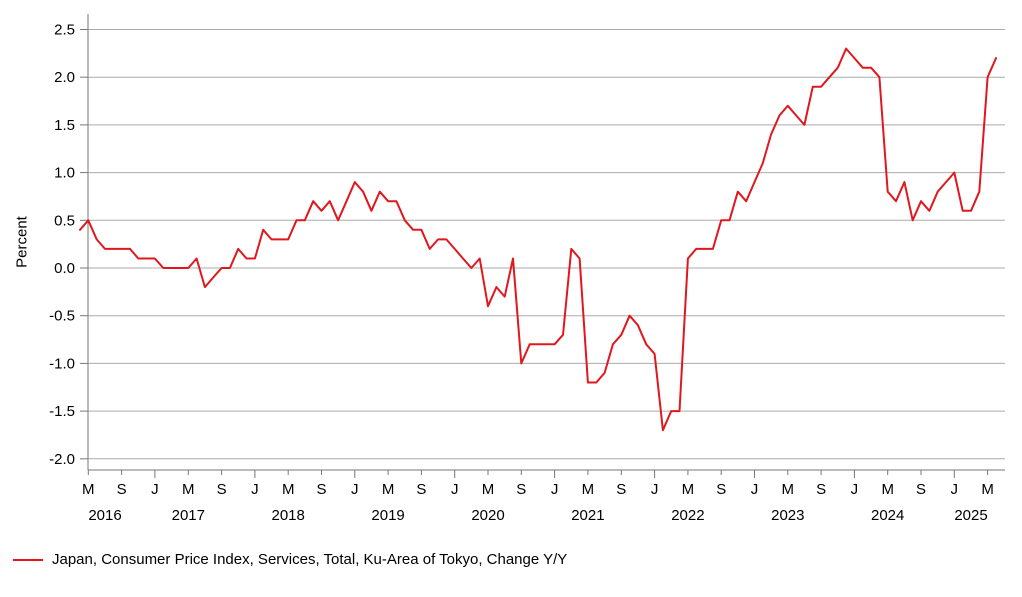 Image resolution: width=1022 pixels, height=597 pixels. Describe the element at coordinates (104, 515) in the screenshot. I see `x-year-label: 2016` at that location.